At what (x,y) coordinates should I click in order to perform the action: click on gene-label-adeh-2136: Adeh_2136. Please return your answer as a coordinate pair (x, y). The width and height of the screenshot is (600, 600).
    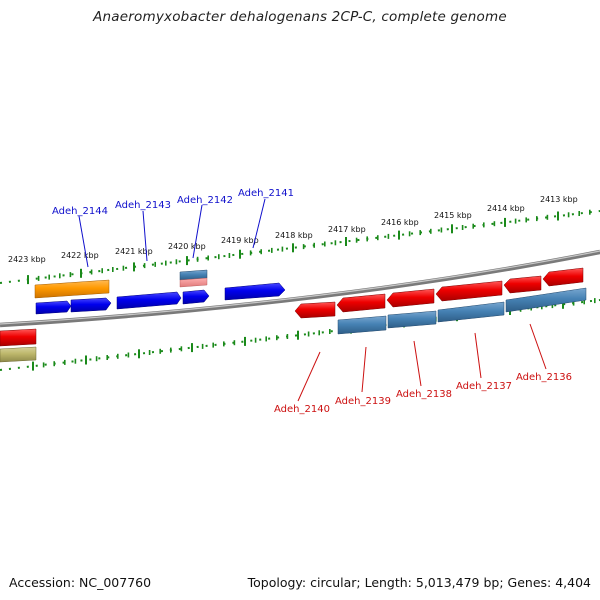
    Looking at the image, I should click on (544, 377).